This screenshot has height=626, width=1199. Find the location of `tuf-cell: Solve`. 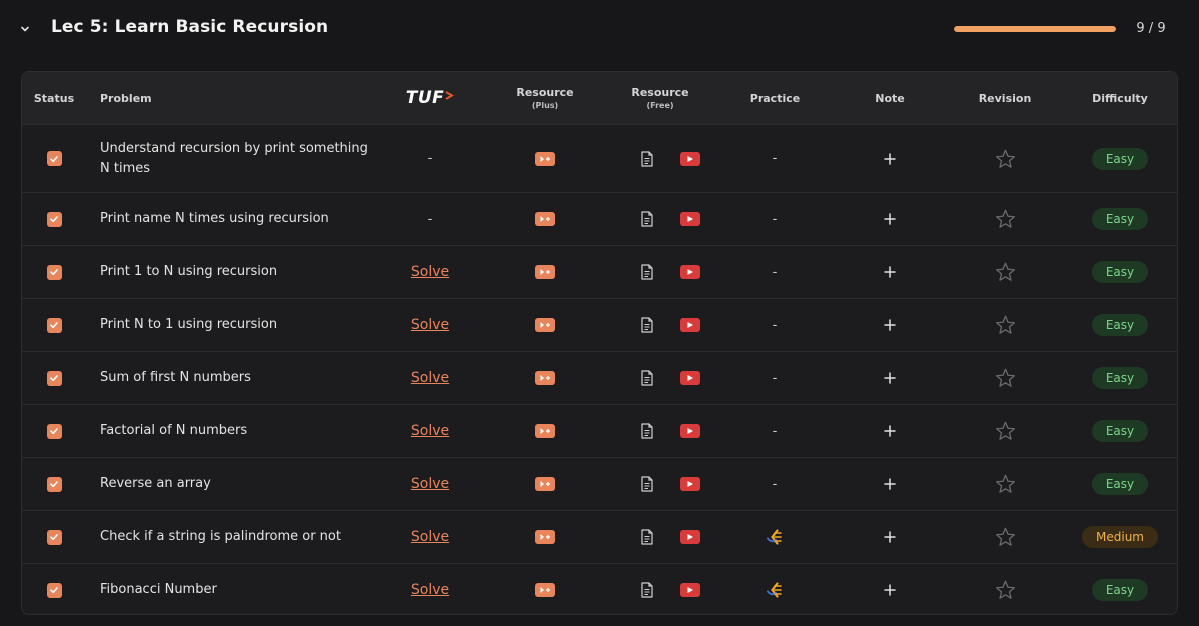

tuf-cell: Solve is located at coordinates (430, 378).